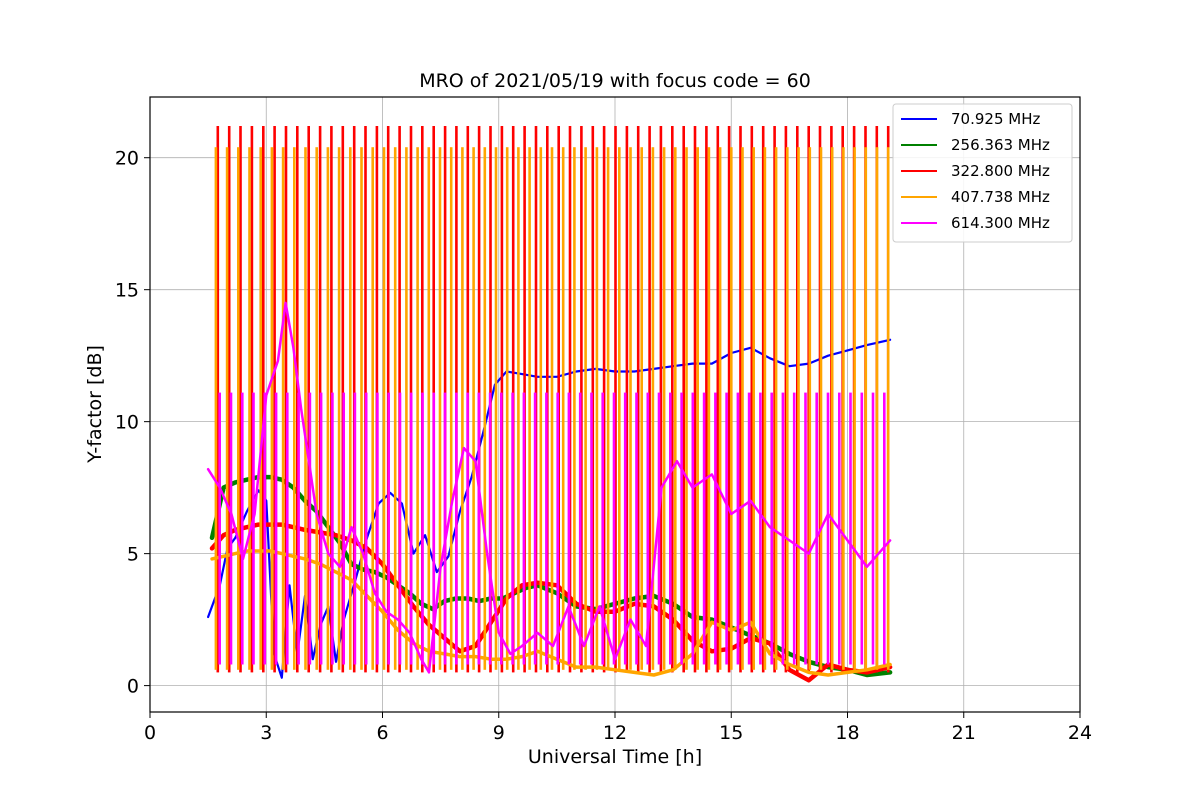 This screenshot has width=1200, height=800. I want to click on legend-label: 322.800 MHz, so click(1000, 171).